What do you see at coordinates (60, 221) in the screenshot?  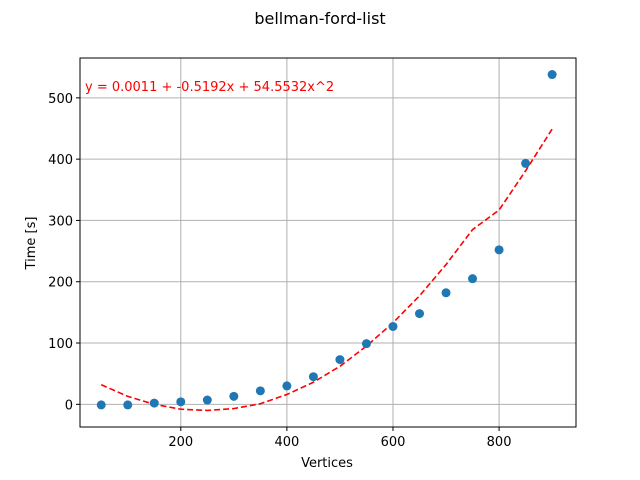 I see `y-tick-label: 300` at bounding box center [60, 221].